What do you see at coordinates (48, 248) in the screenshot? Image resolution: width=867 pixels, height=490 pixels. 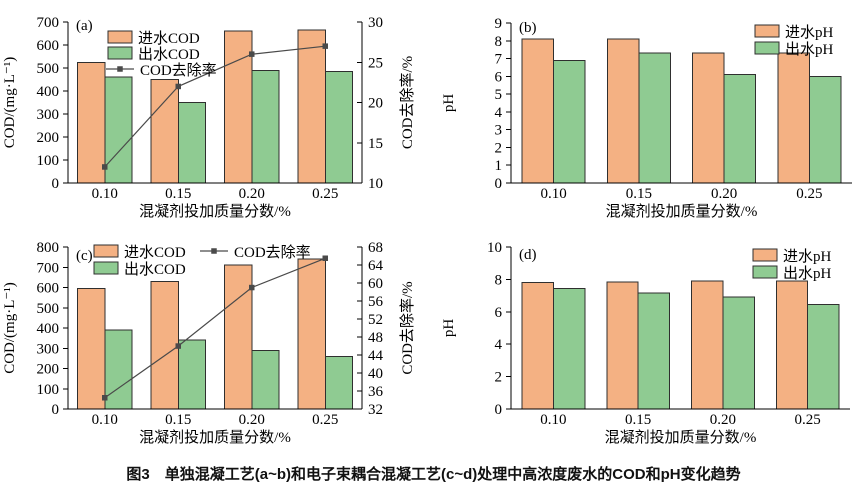 I see `svg-text: 800` at bounding box center [48, 248].